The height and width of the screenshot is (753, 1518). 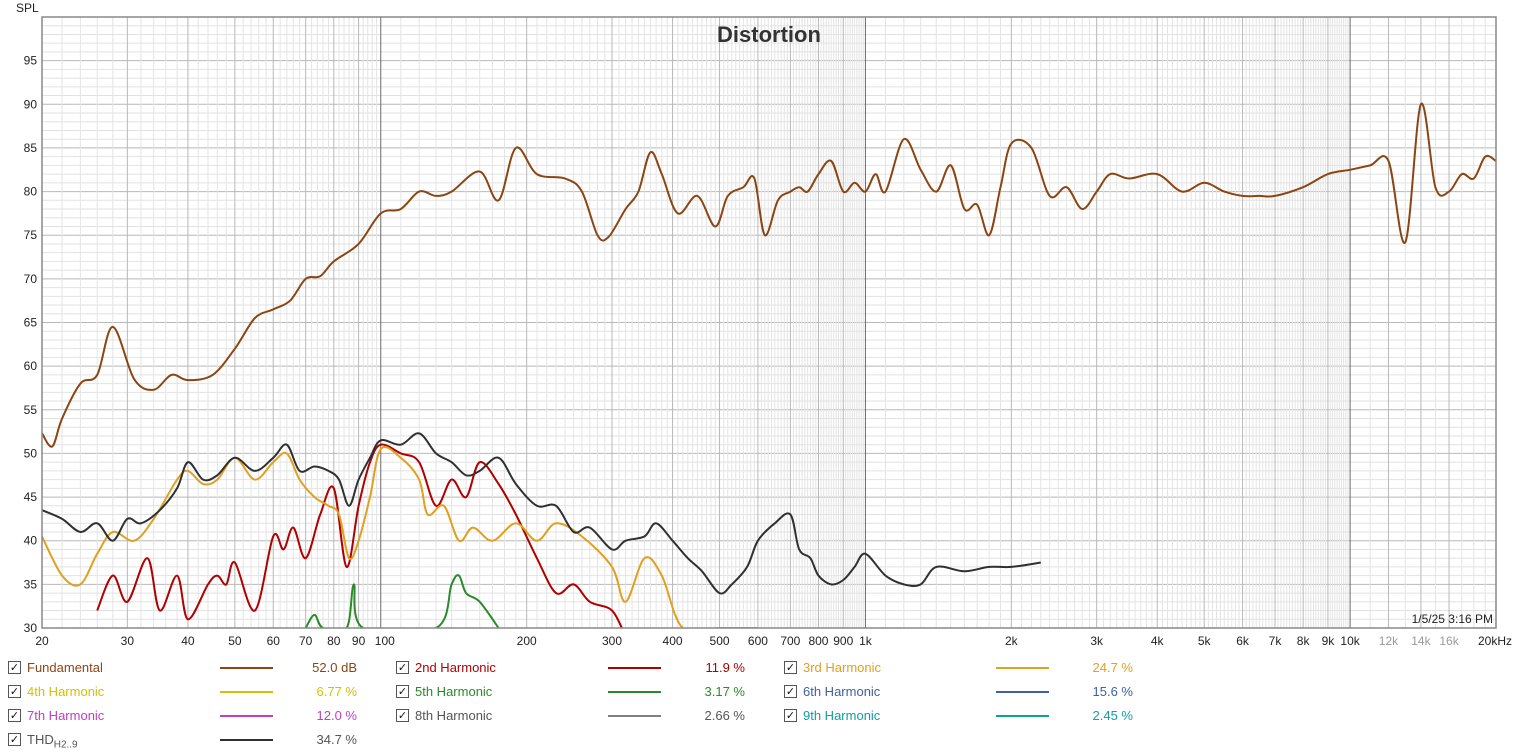 I want to click on legend-value: 11.9 %, so click(x=725, y=667).